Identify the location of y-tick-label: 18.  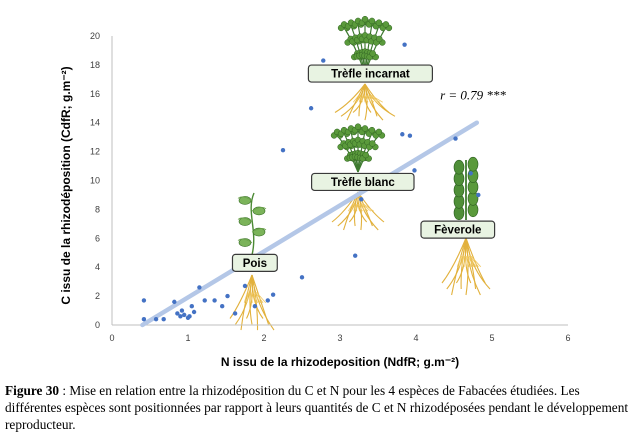
(95, 65).